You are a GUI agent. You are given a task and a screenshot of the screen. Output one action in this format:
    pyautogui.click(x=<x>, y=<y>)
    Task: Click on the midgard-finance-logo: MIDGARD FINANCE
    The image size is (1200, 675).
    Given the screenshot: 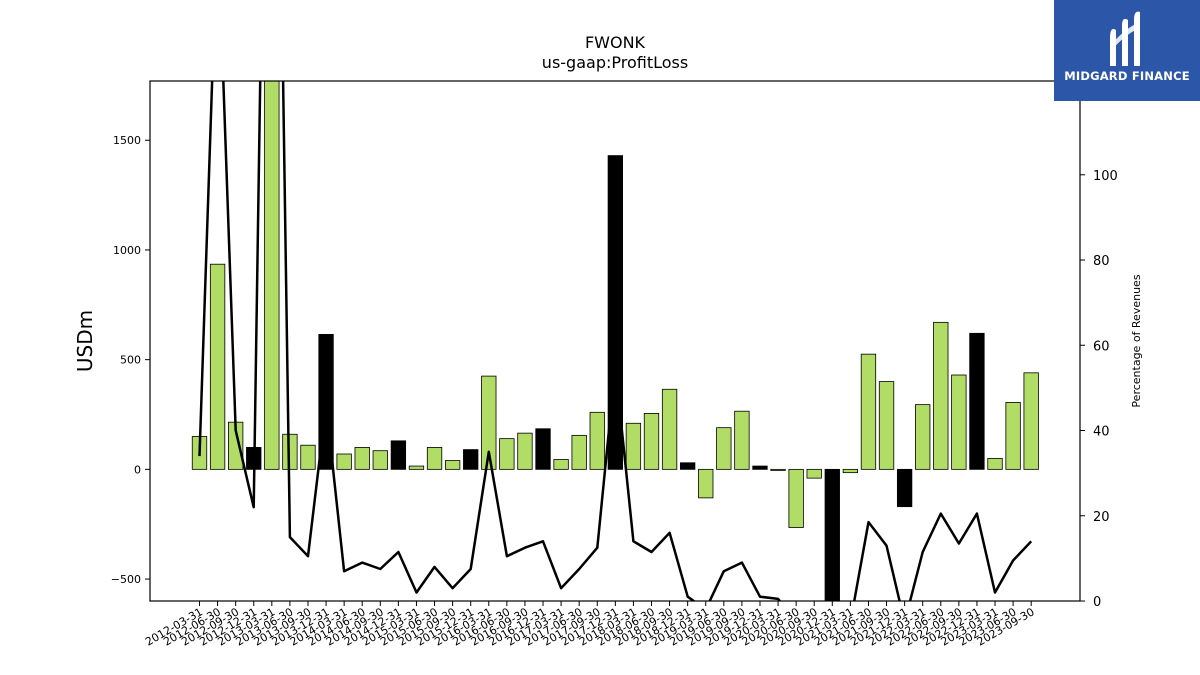 What is the action you would take?
    pyautogui.click(x=1127, y=50)
    